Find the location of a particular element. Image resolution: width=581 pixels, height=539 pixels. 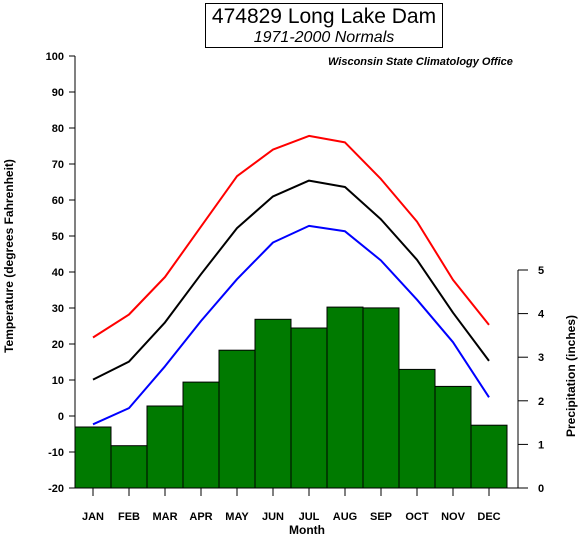

left-tick-label: 10 is located at coordinates (58, 381).